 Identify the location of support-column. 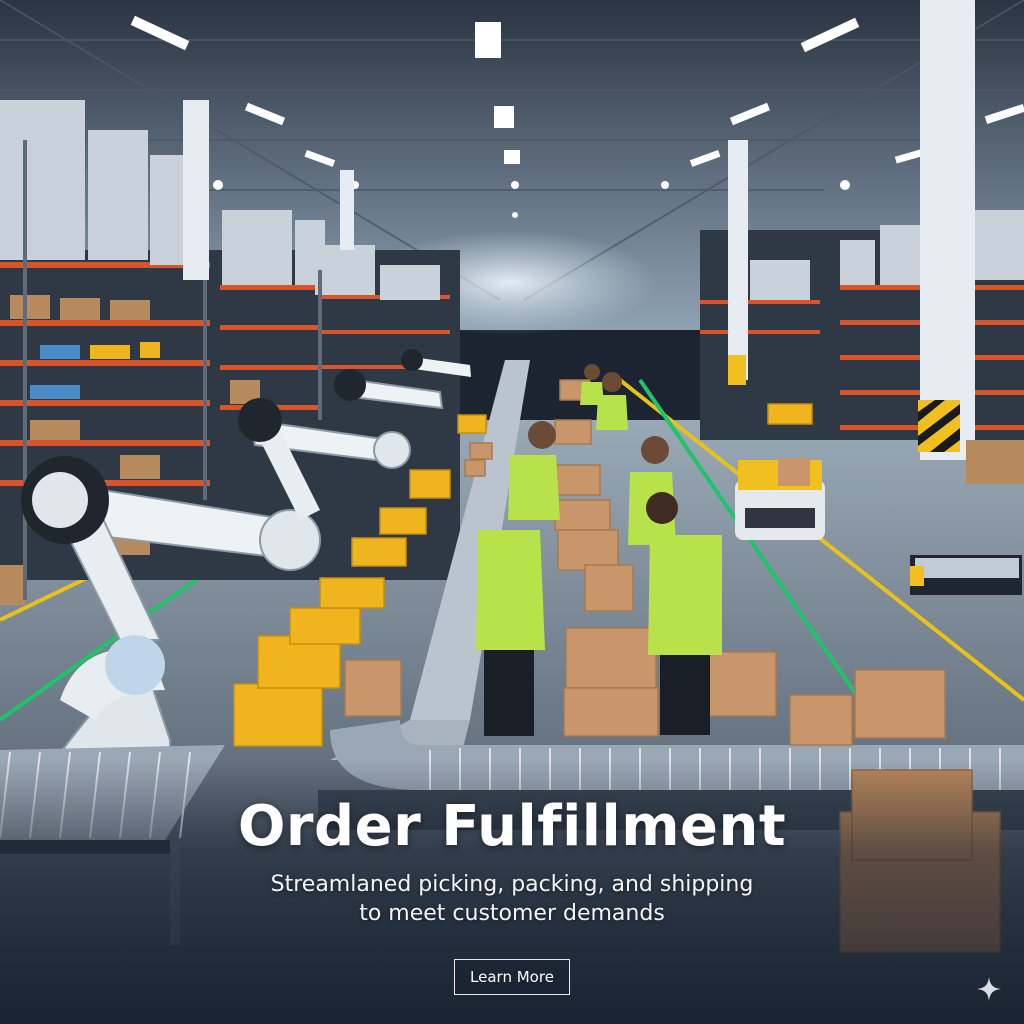
(947, 230).